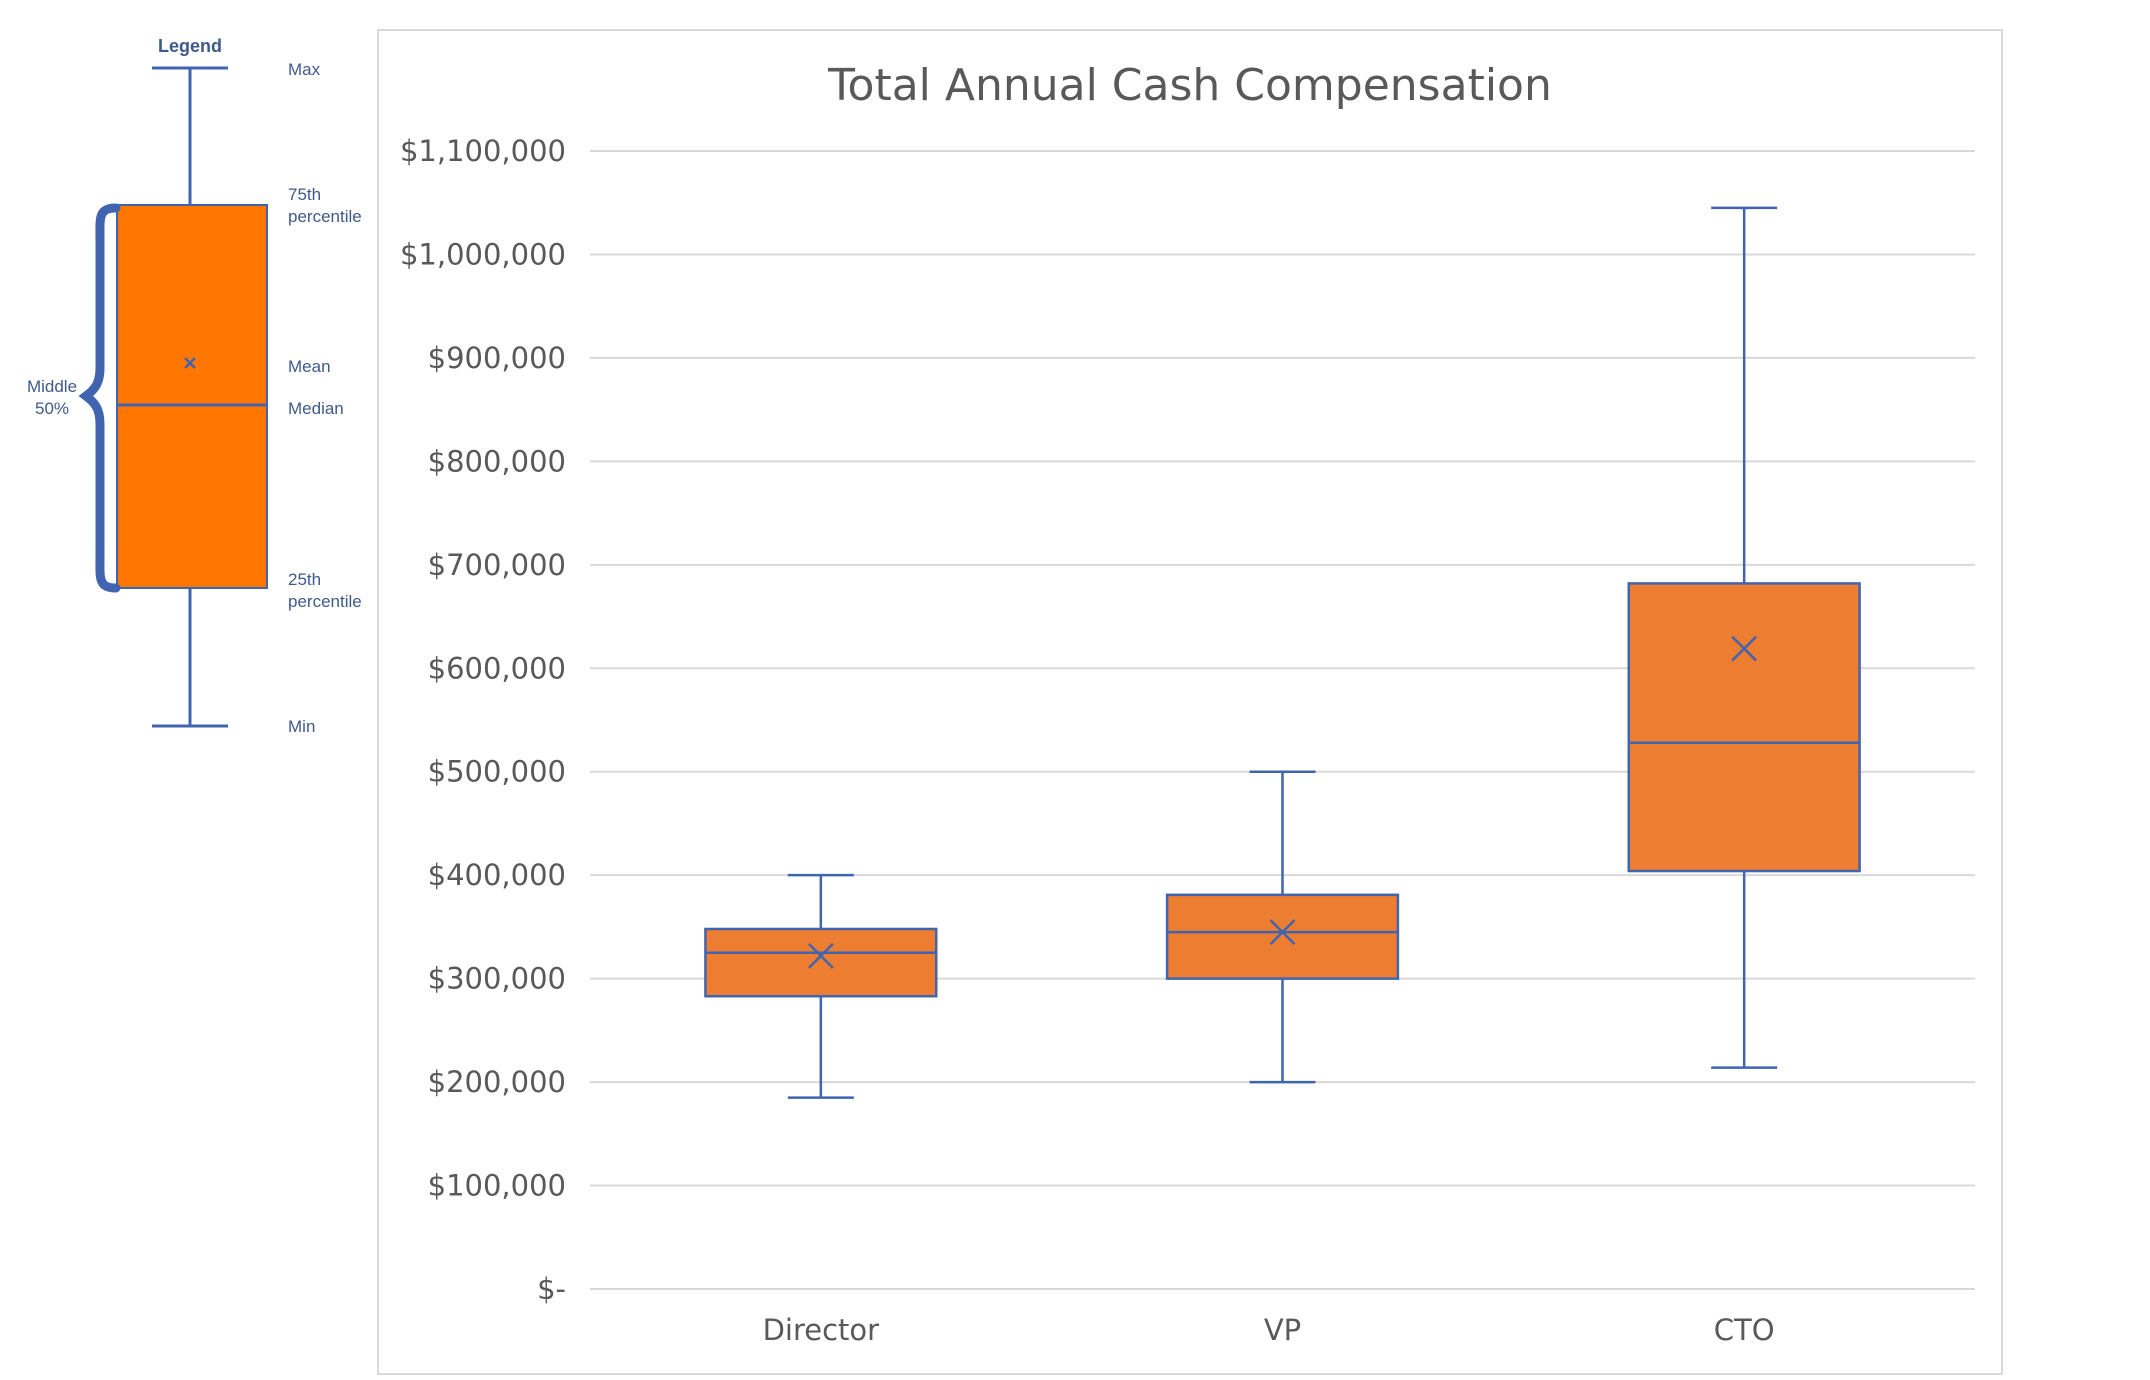 Image resolution: width=2150 pixels, height=1380 pixels. Describe the element at coordinates (301, 726) in the screenshot. I see `legend-min-label: Min` at that location.